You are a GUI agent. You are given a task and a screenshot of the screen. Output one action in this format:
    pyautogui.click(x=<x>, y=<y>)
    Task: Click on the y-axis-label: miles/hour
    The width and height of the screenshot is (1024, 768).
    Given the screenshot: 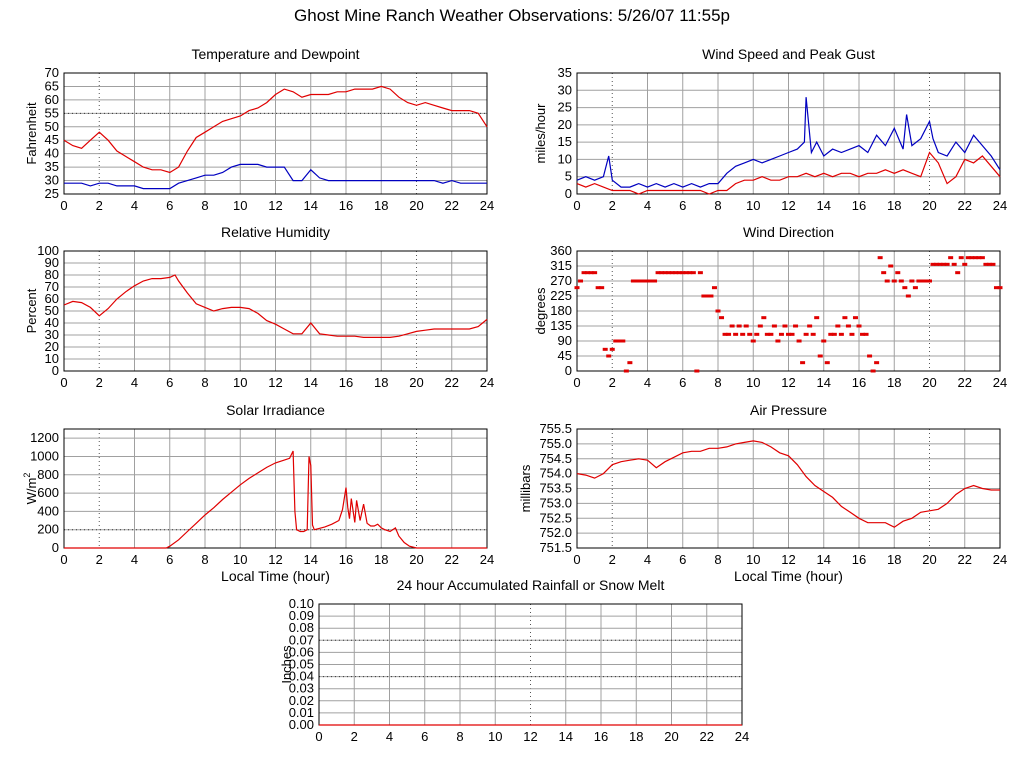 What is the action you would take?
    pyautogui.click(x=540, y=133)
    